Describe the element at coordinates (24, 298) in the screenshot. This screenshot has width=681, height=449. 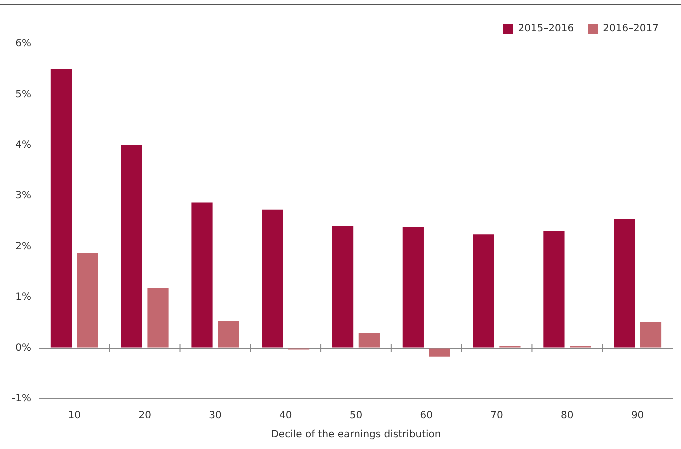
I see `y-tick-label: 1%` at that location.